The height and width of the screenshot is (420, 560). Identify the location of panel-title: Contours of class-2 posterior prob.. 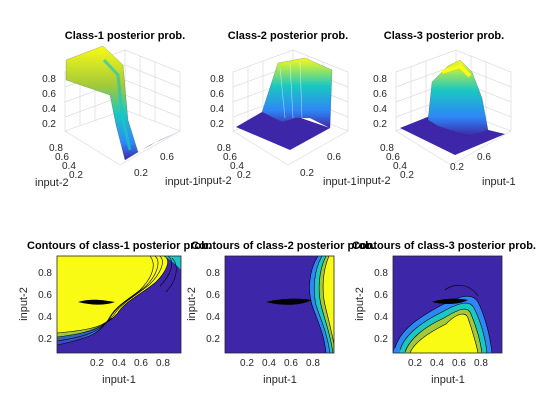
(283, 246).